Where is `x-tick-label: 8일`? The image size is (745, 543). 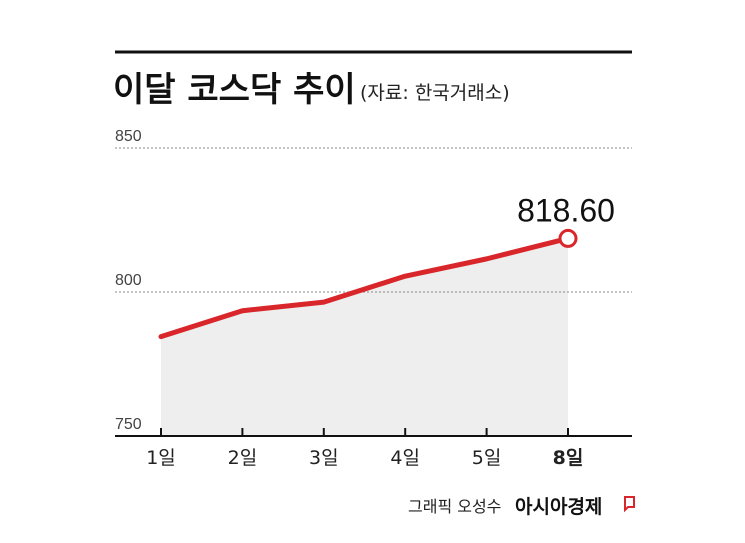 x-tick-label: 8일 is located at coordinates (568, 458).